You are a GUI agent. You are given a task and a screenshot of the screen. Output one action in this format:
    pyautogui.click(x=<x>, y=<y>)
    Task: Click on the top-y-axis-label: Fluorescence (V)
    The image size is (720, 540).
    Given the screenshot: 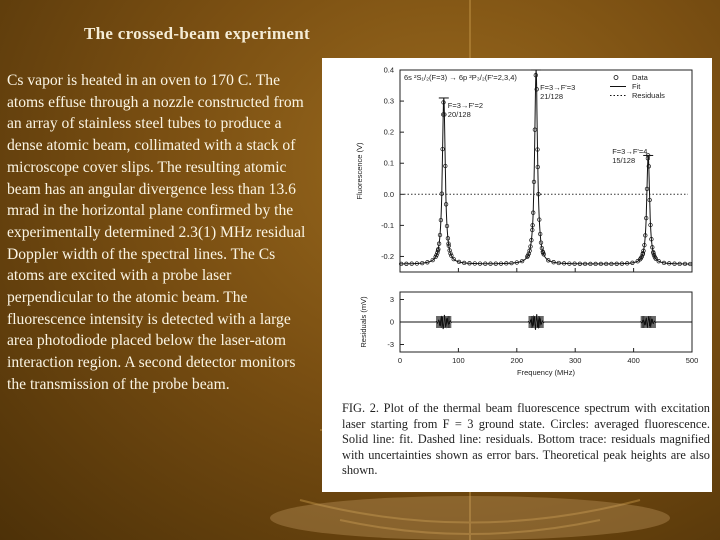 What is the action you would take?
    pyautogui.click(x=359, y=171)
    